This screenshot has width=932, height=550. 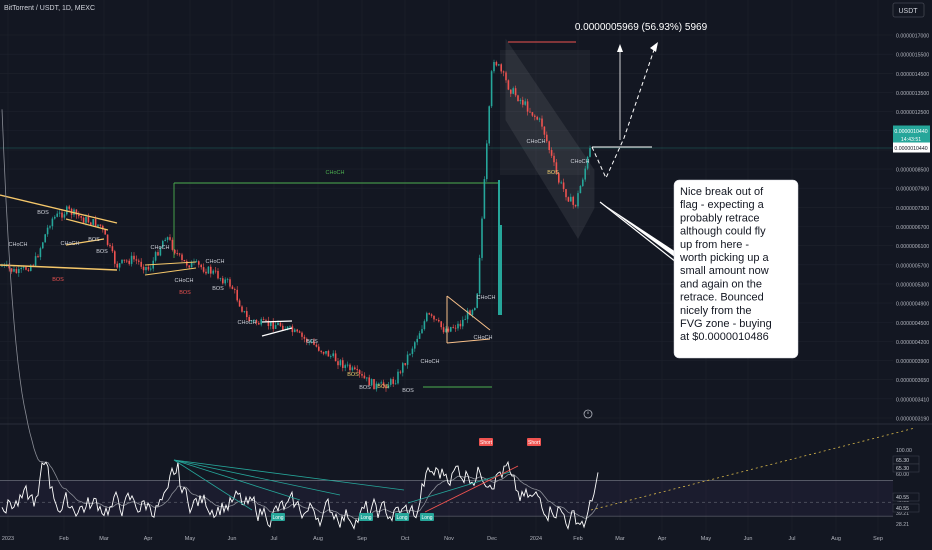 What do you see at coordinates (486, 442) in the screenshot?
I see `signal-short: Short` at bounding box center [486, 442].